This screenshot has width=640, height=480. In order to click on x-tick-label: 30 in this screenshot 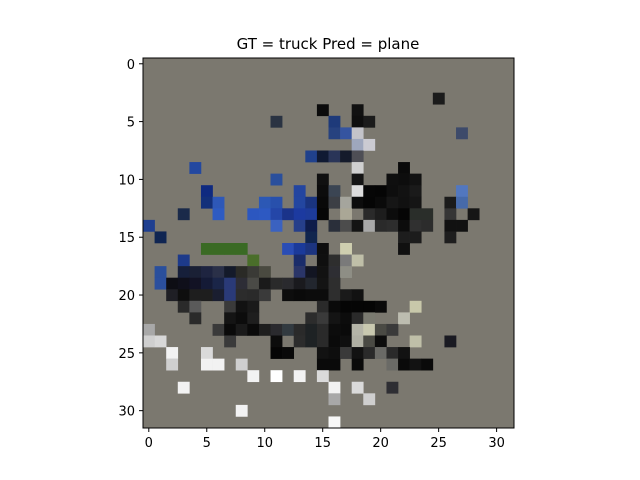, I will do `click(496, 443)`.